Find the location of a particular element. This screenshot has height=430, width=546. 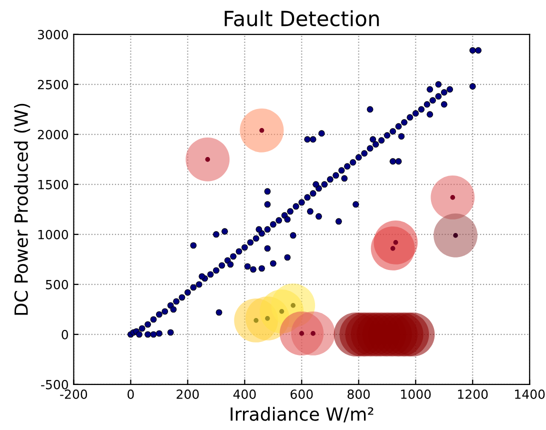

x-tick-label: 400 is located at coordinates (244, 394).